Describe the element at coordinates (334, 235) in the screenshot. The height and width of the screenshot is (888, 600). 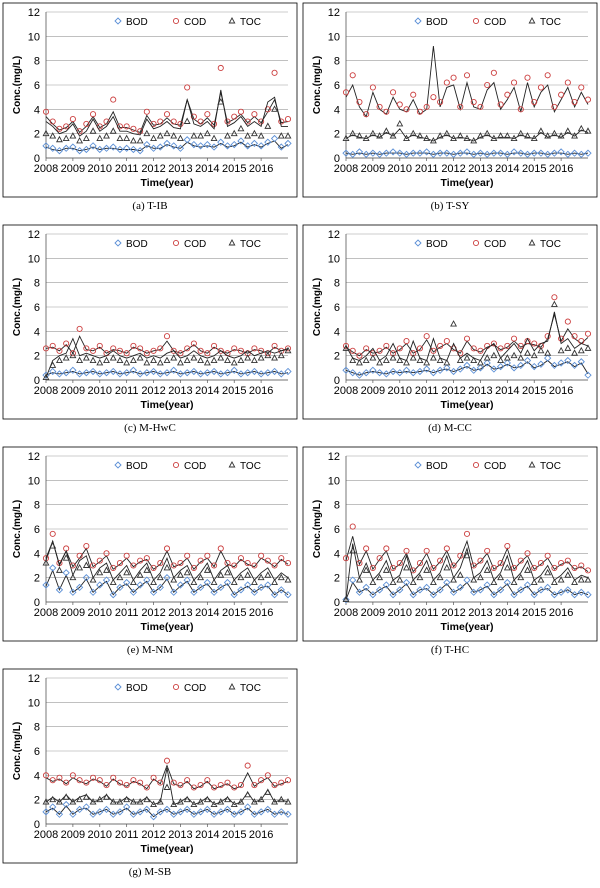
I see `y-tick-label: 12` at that location.